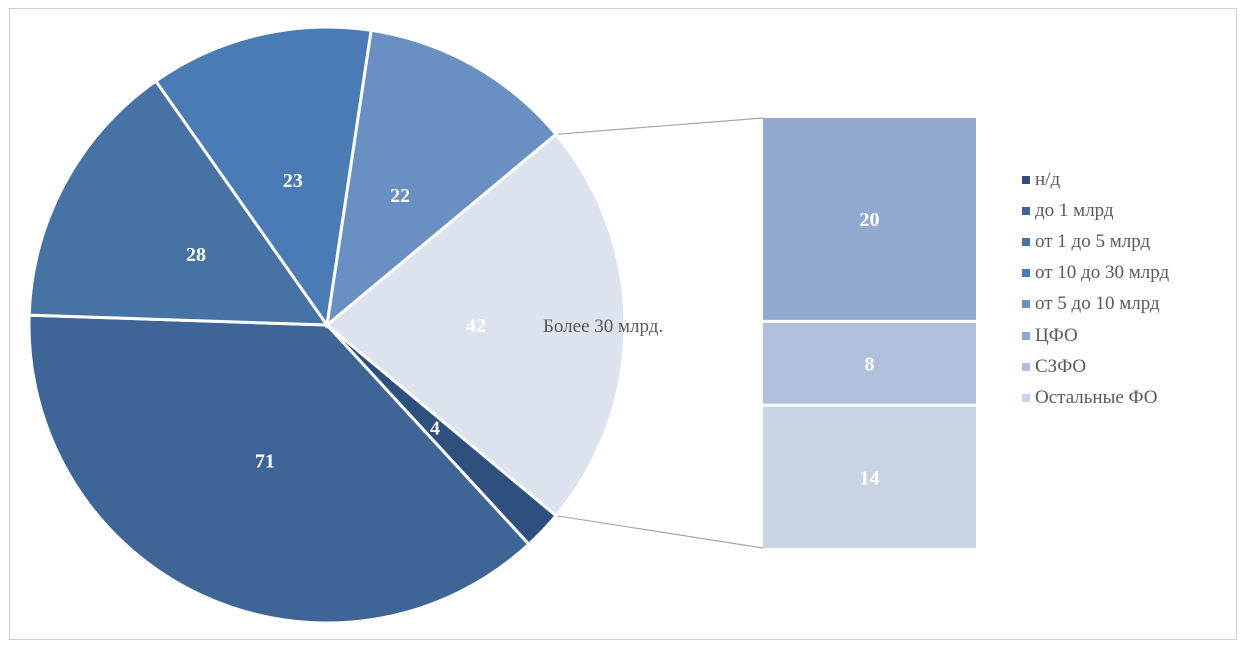 The width and height of the screenshot is (1245, 648). What do you see at coordinates (293, 181) in the screenshot?
I see `pie-value-label: 23` at bounding box center [293, 181].